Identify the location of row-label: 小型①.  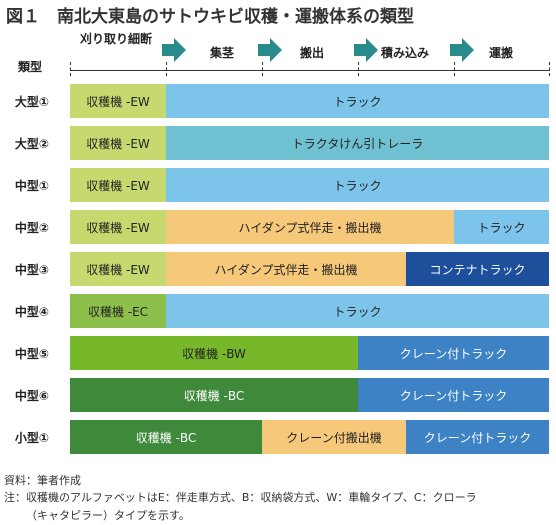
(32, 438).